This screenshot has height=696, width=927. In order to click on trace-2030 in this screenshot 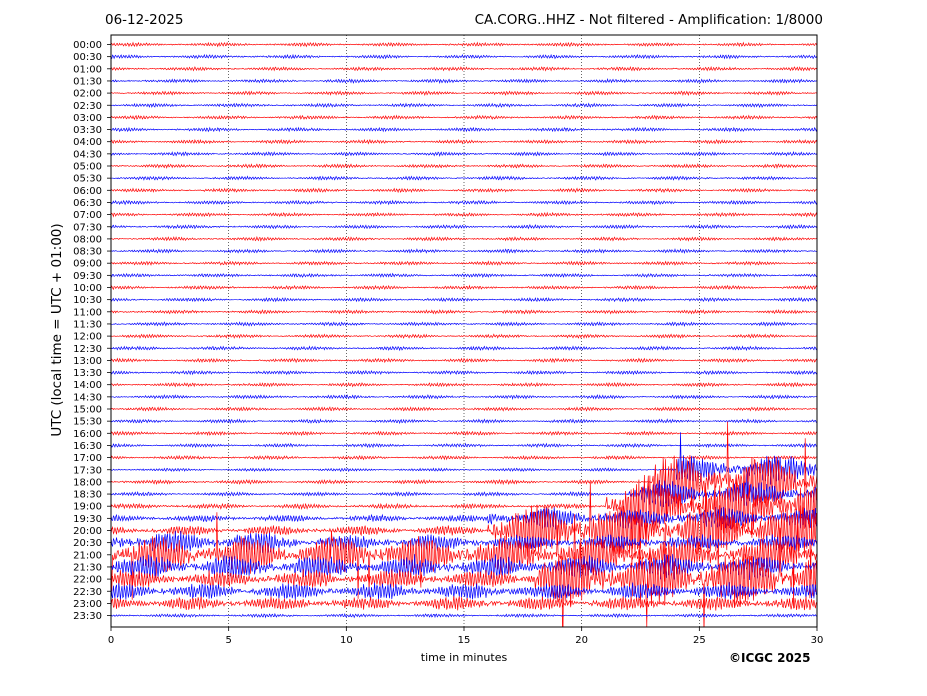, I will do `click(464, 542)`.